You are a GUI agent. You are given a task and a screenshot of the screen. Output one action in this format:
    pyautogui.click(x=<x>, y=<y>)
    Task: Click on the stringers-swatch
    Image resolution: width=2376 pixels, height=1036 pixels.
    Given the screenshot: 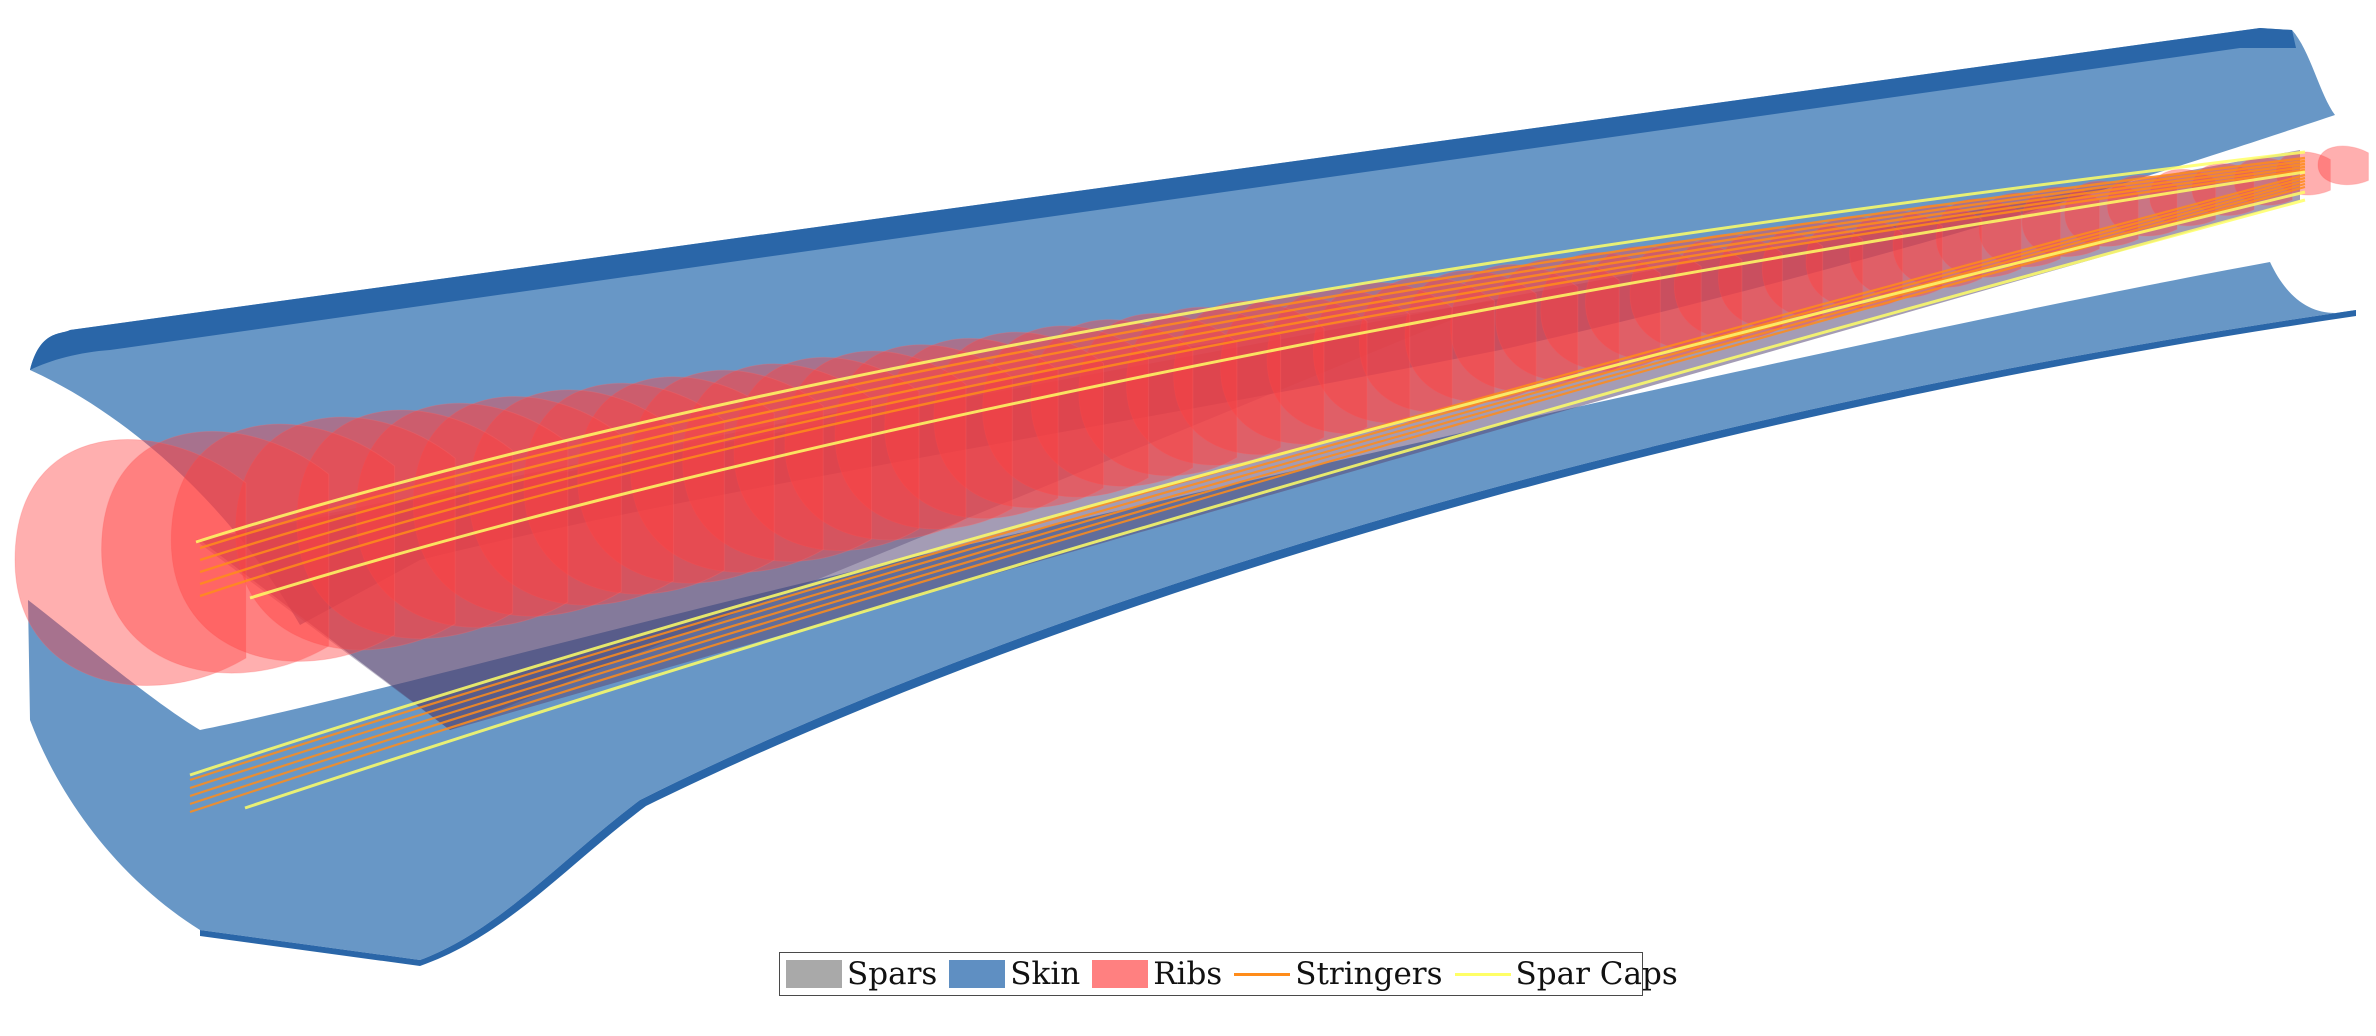 What is the action you would take?
    pyautogui.click(x=1262, y=974)
    